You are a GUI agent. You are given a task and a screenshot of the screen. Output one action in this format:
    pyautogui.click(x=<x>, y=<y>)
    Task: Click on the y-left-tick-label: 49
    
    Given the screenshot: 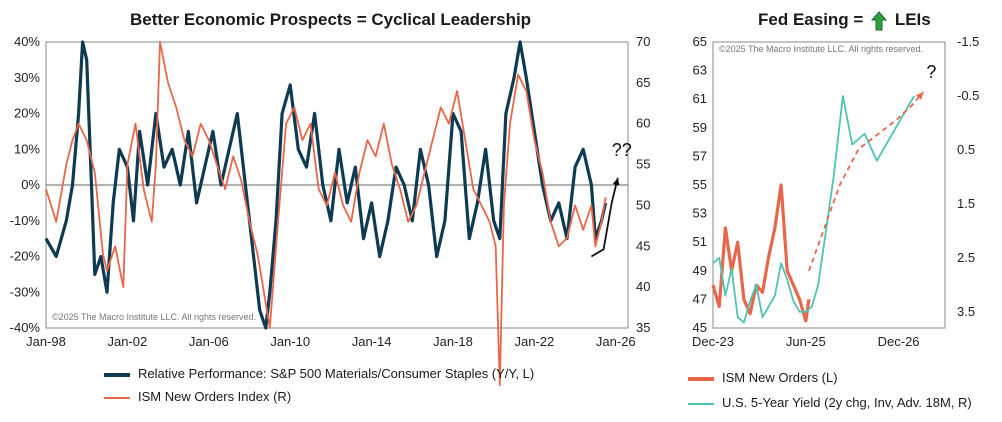 What is the action you would take?
    pyautogui.click(x=700, y=270)
    